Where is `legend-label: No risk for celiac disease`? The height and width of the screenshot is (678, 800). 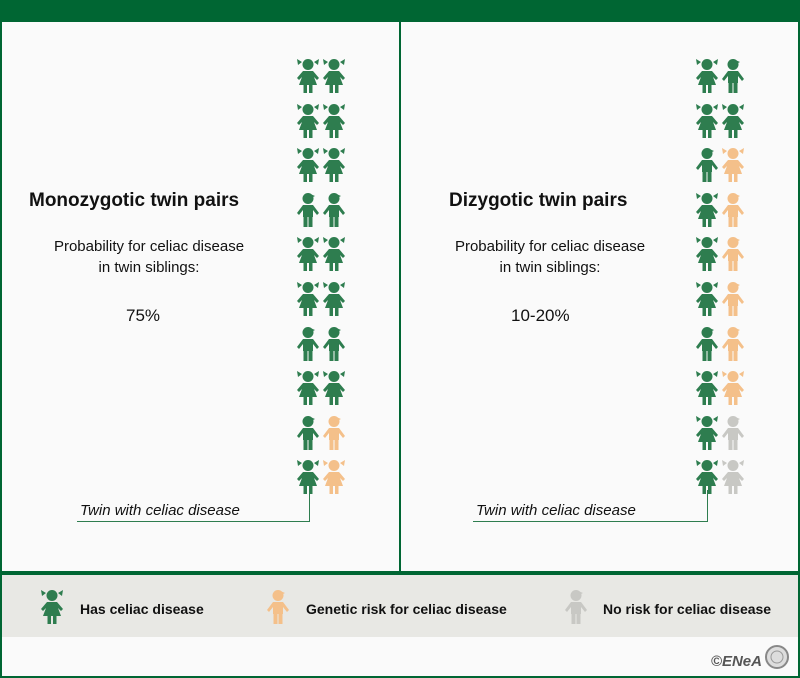
legend-label: No risk for celiac disease is located at coordinates (687, 609).